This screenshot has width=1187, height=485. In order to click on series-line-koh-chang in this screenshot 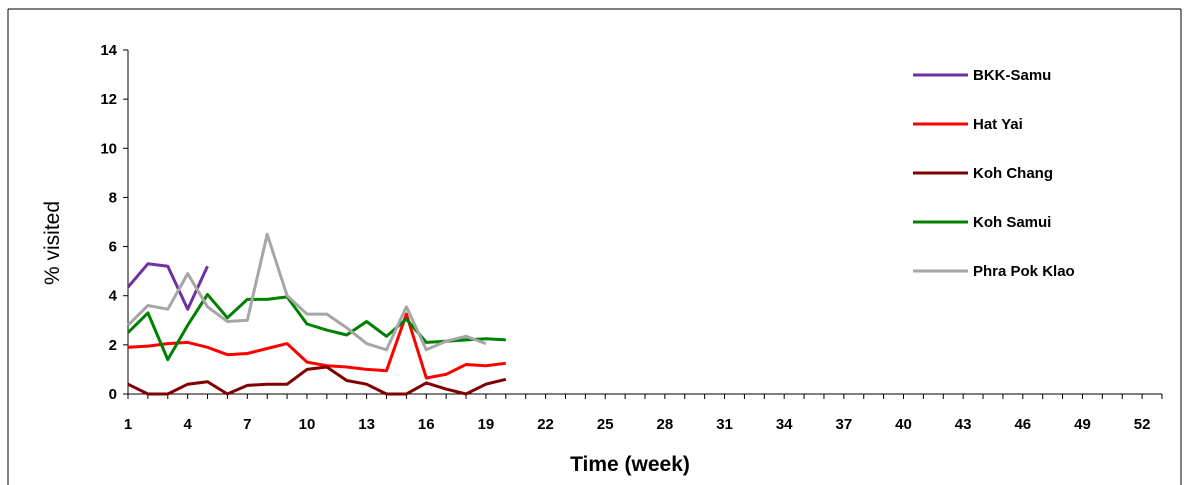, I will do `click(317, 380)`.